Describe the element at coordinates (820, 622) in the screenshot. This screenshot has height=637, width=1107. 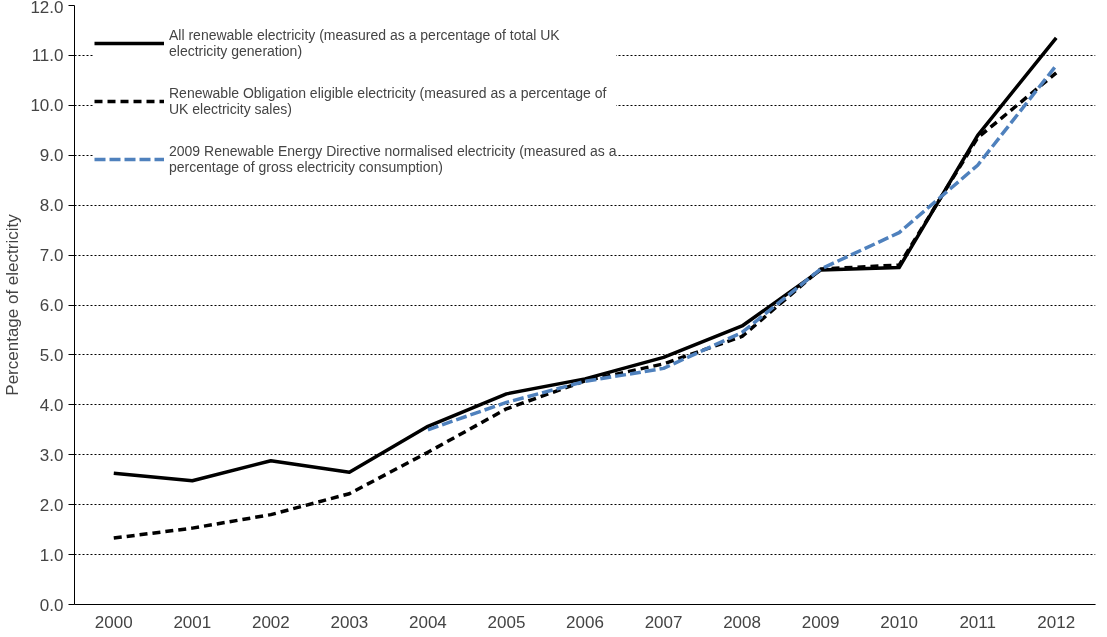
I see `x-tick-label: 2009` at that location.